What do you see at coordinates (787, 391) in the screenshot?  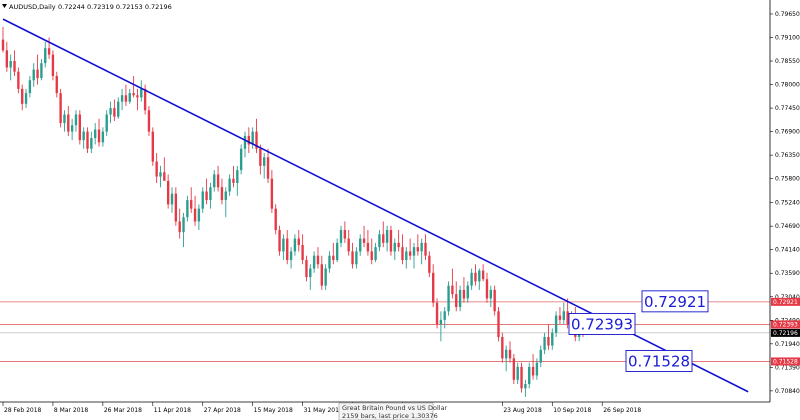 I see `y-tick-label: 0.70840` at bounding box center [787, 391].